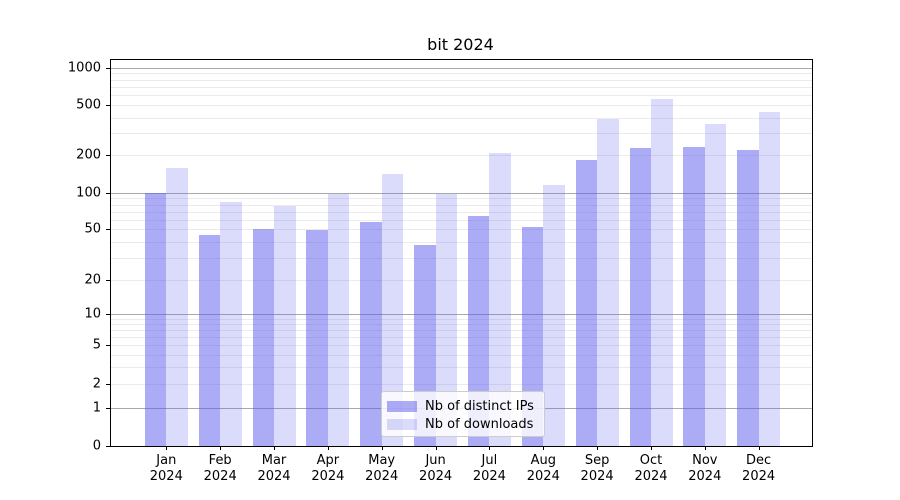 This screenshot has height=500, width=900. I want to click on x-tick-label: Jan 2024, so click(166, 468).